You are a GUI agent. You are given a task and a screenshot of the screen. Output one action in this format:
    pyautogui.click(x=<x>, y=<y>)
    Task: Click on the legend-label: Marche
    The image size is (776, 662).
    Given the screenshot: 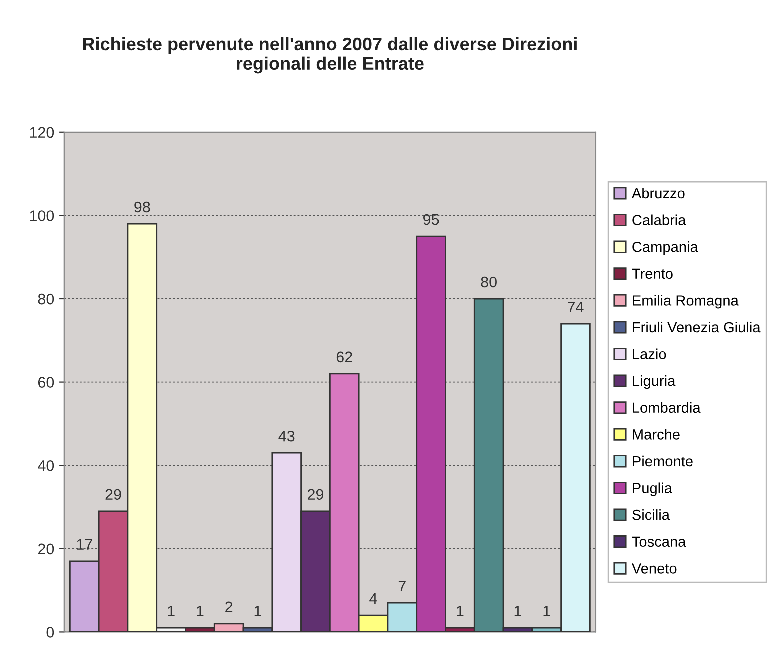 What is the action you would take?
    pyautogui.click(x=656, y=434)
    